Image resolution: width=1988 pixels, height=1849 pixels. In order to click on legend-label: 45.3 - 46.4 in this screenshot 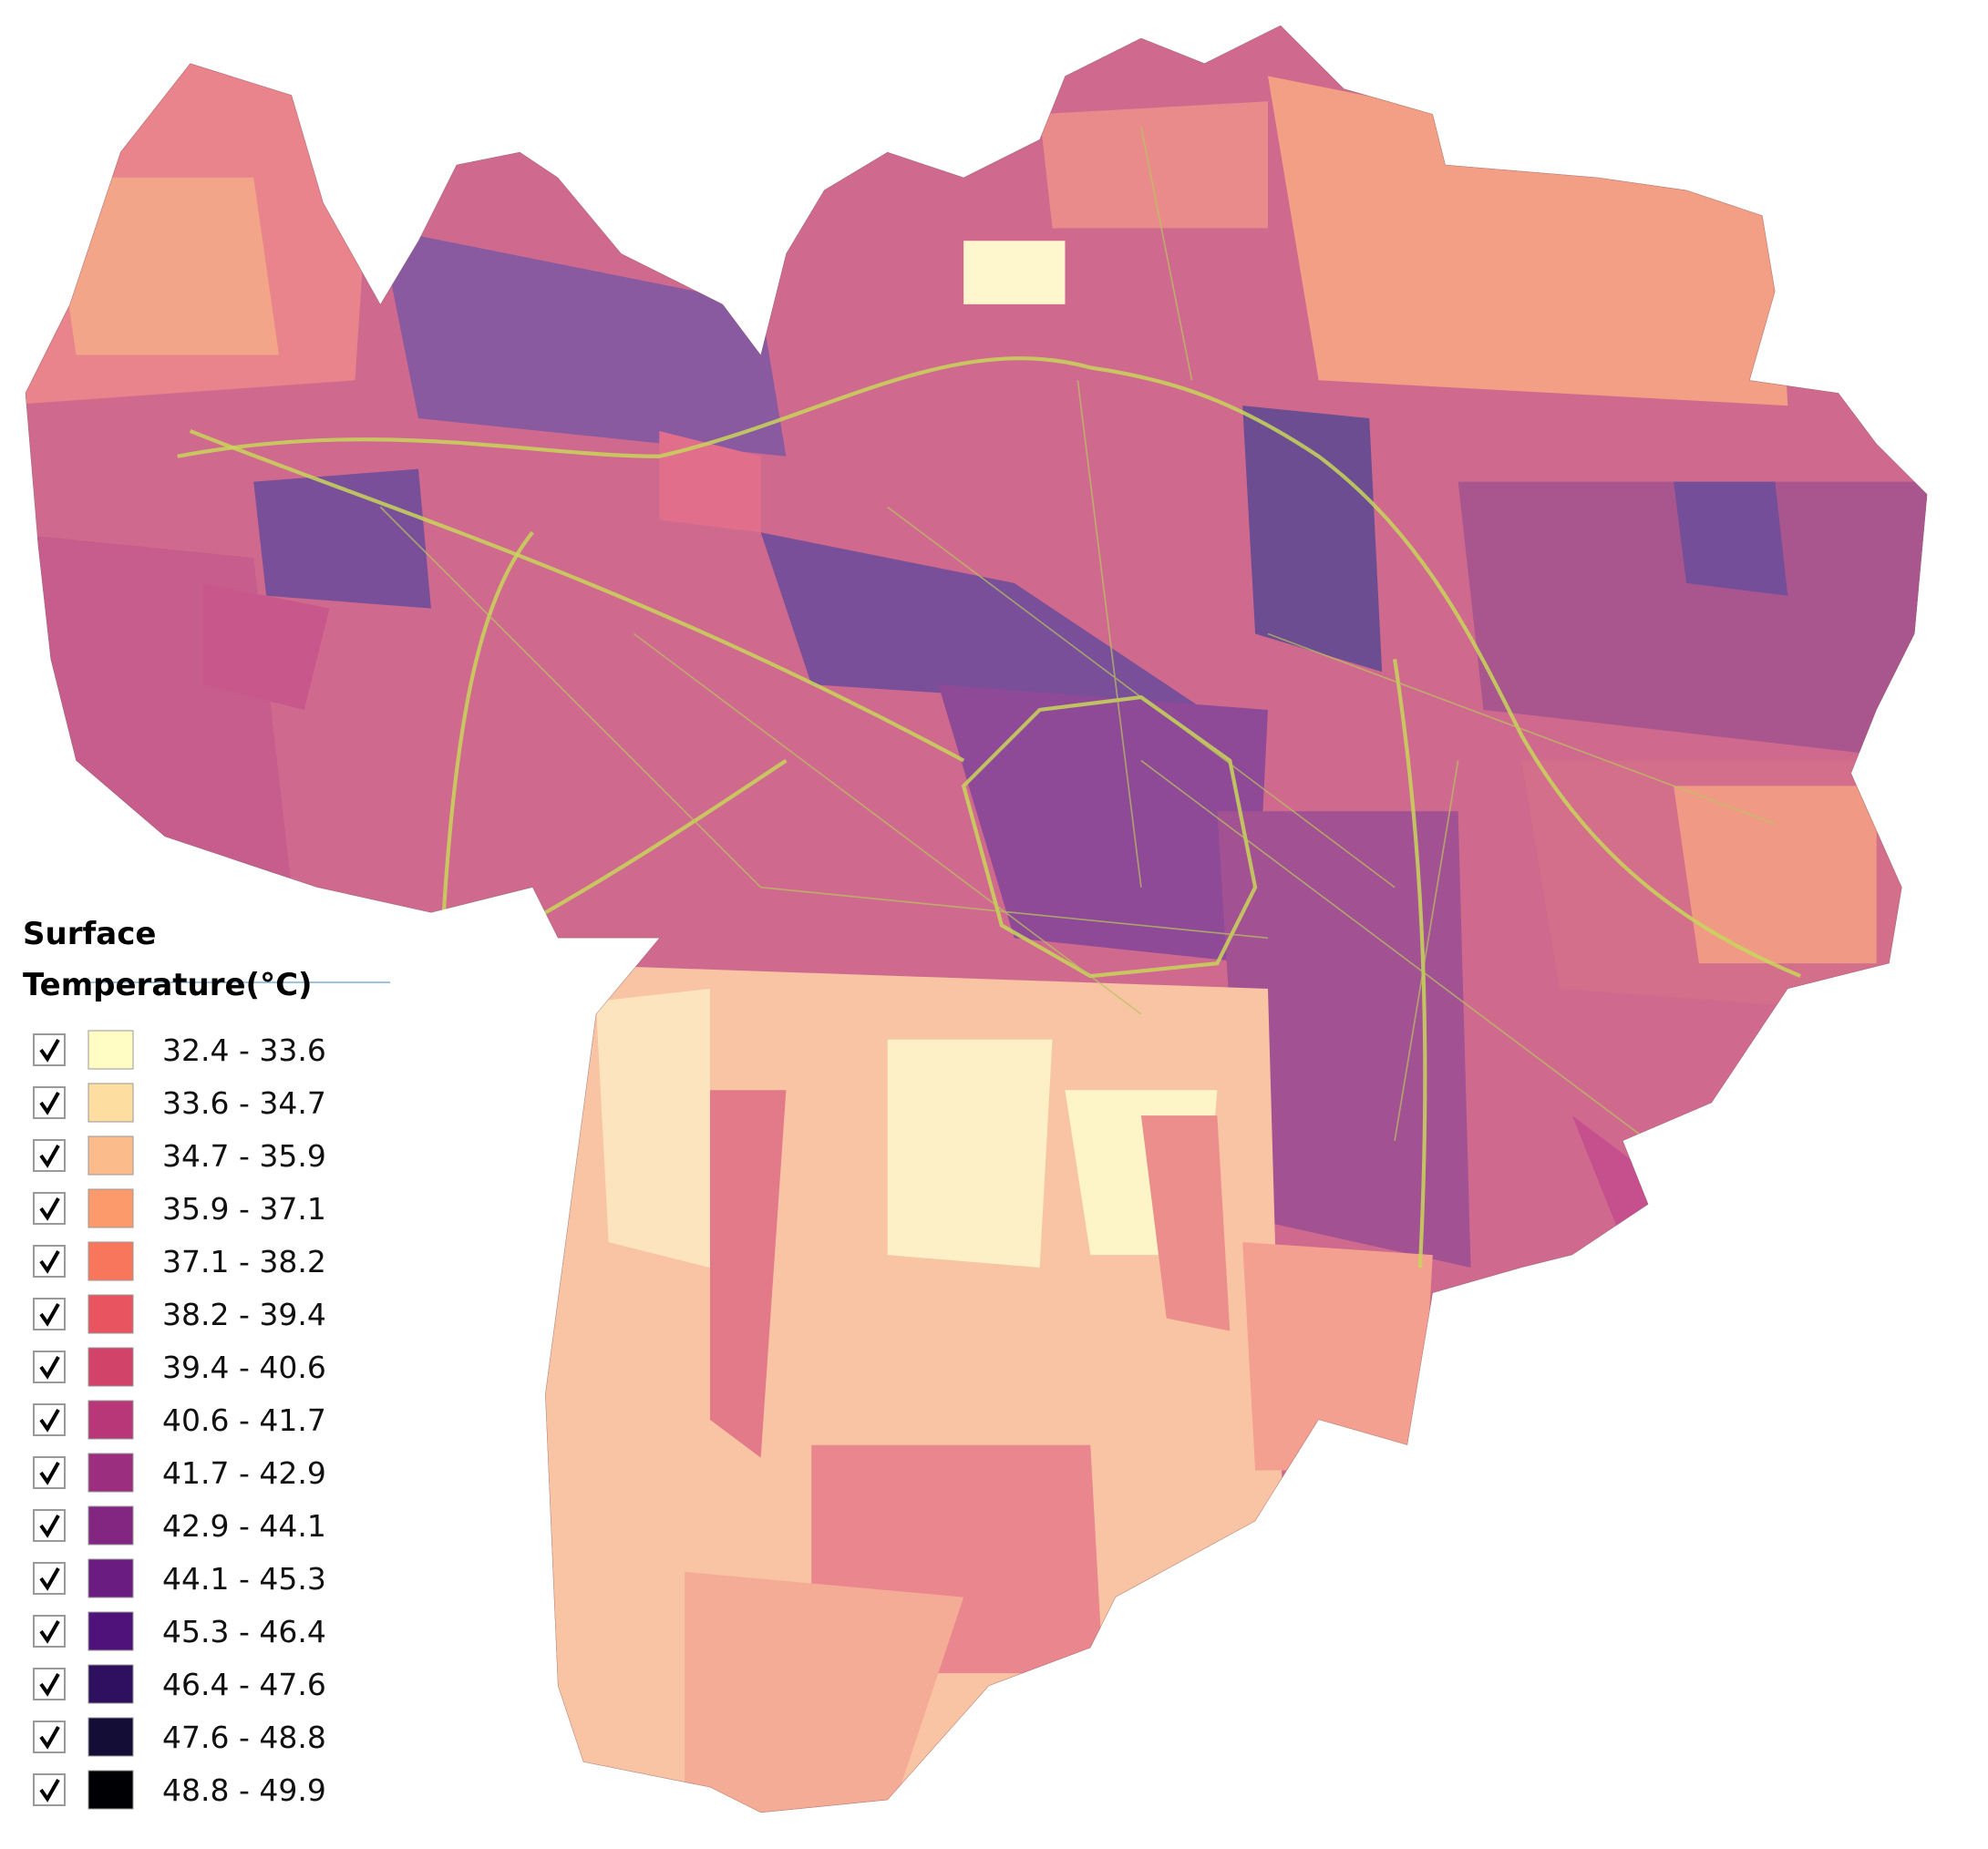, I will do `click(244, 1631)`.